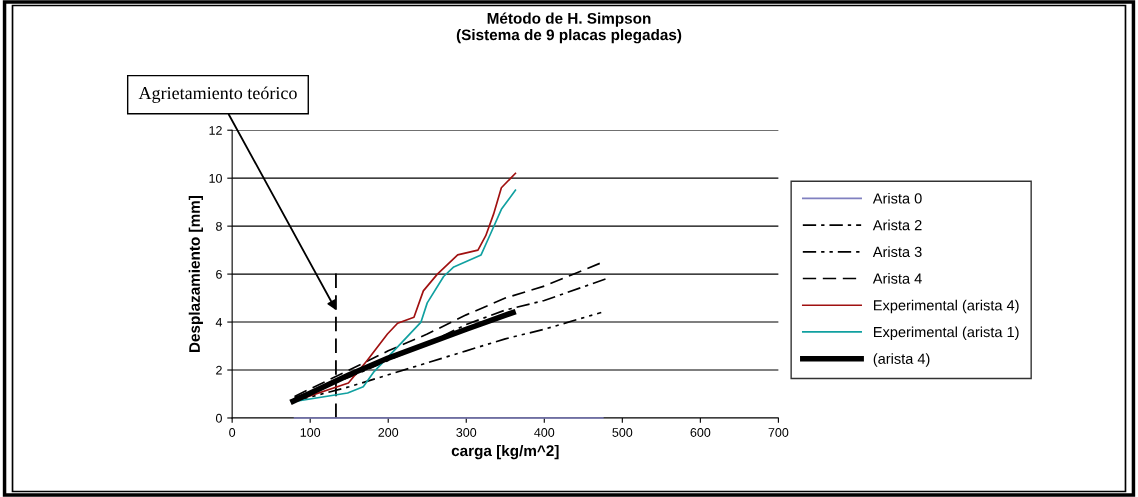 The height and width of the screenshot is (497, 1138). Describe the element at coordinates (946, 333) in the screenshot. I see `legend-label: Experimental (arista 1)` at that location.